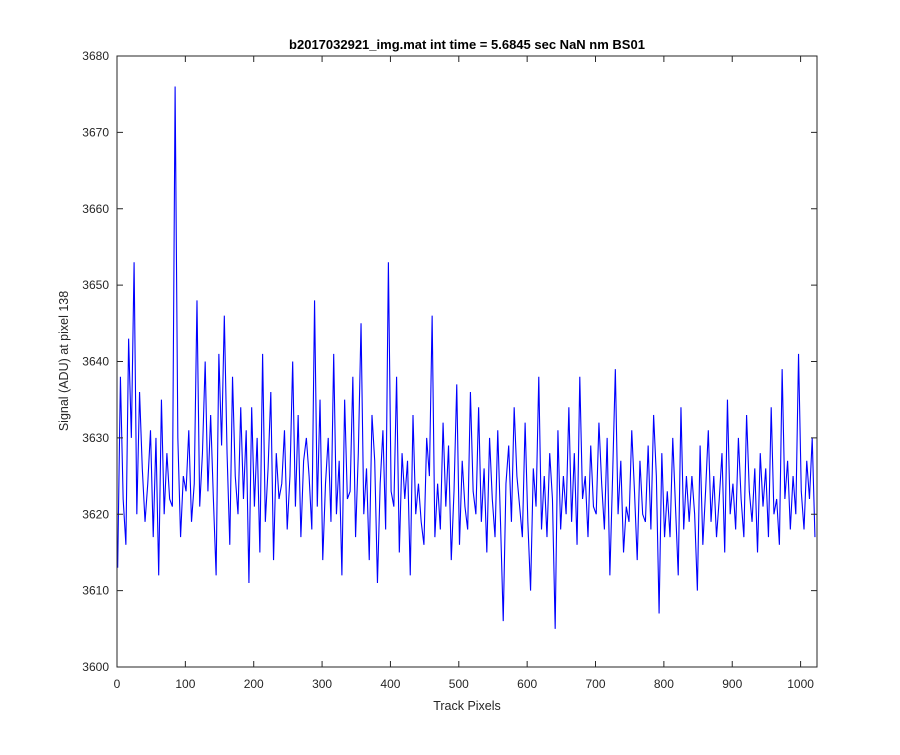 The image size is (900, 755). Describe the element at coordinates (95, 362) in the screenshot. I see `y-tick-label: 3640` at that location.